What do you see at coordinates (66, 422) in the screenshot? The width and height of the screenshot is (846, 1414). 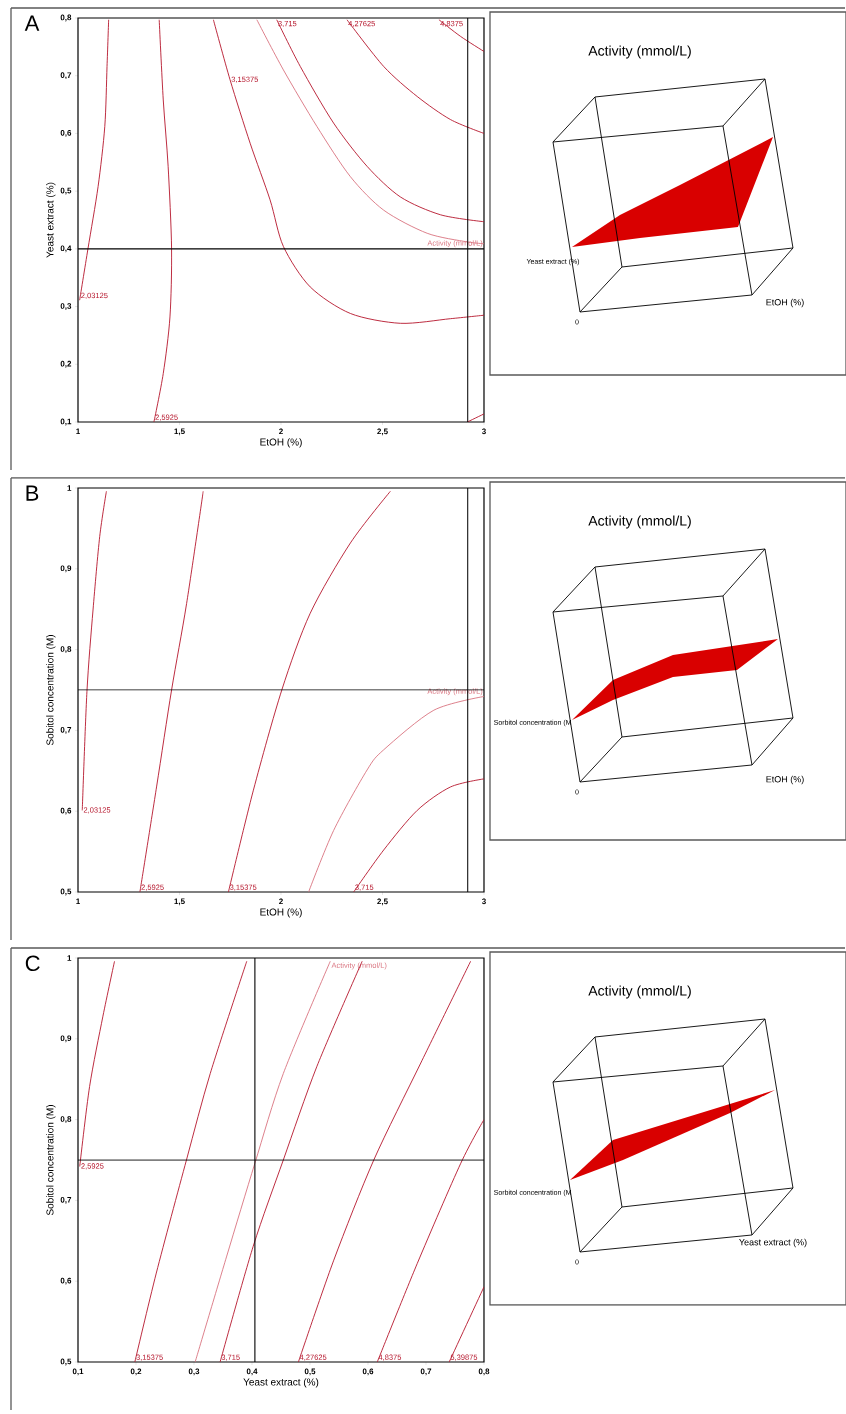 I see `y-tick-label: 0,1` at bounding box center [66, 422].